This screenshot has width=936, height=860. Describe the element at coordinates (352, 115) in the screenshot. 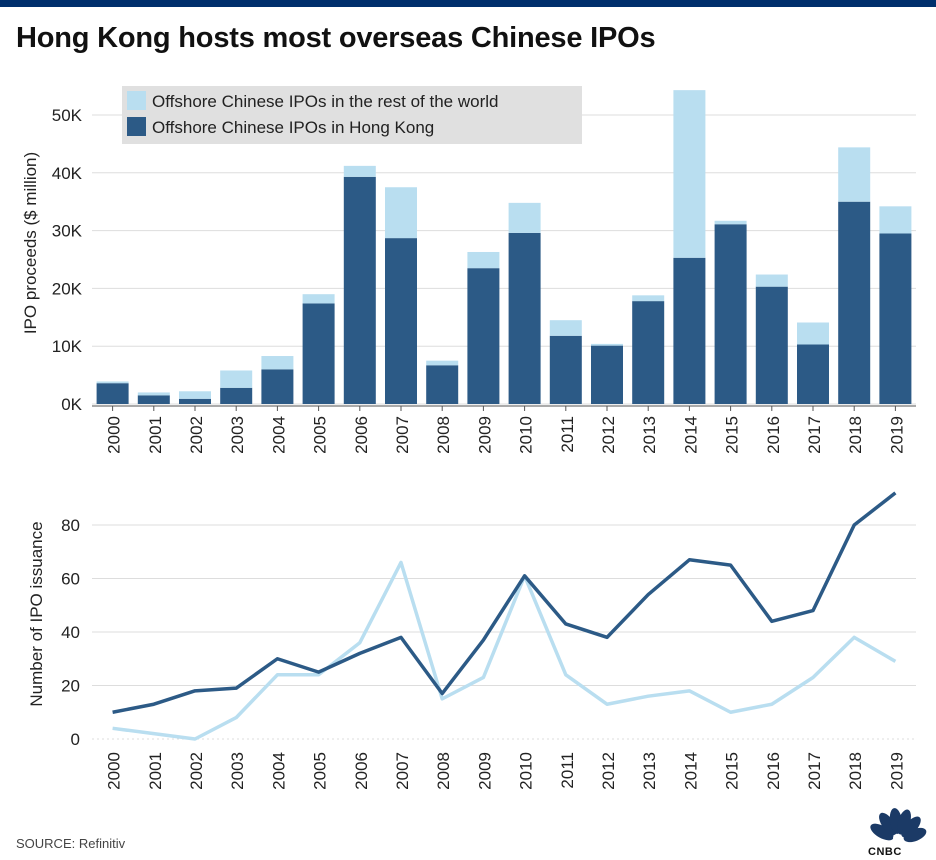

I see `legend-box` at that location.